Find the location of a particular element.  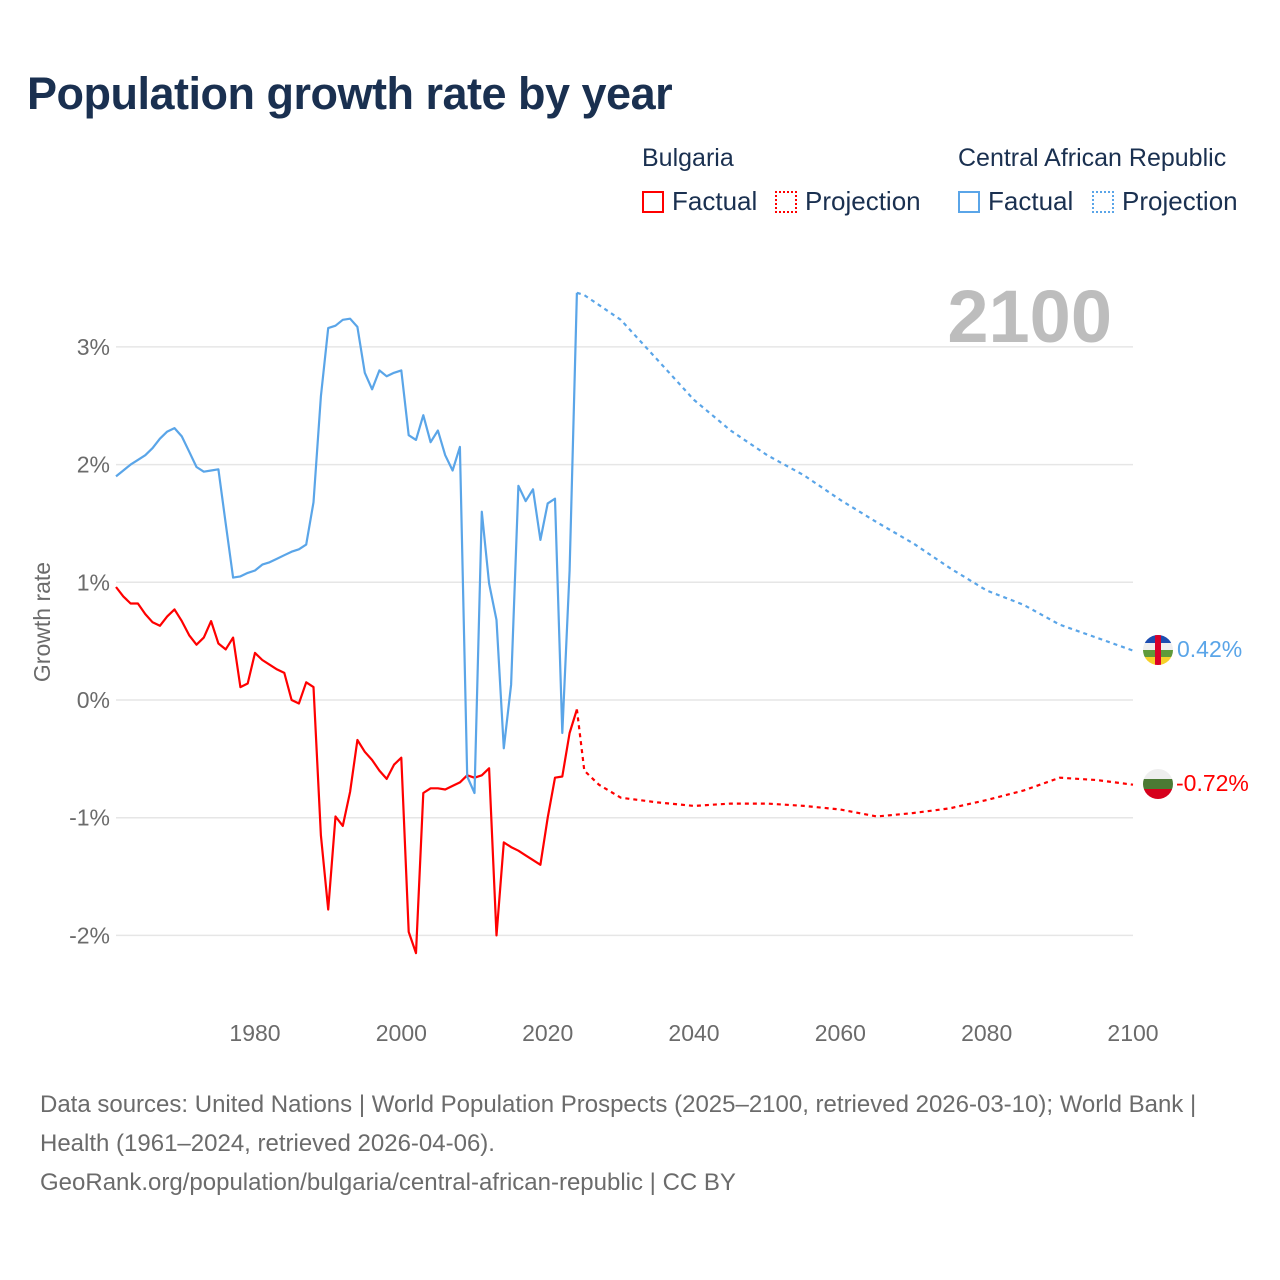

legend-bulgaria-factual: Factual is located at coordinates (699, 201).